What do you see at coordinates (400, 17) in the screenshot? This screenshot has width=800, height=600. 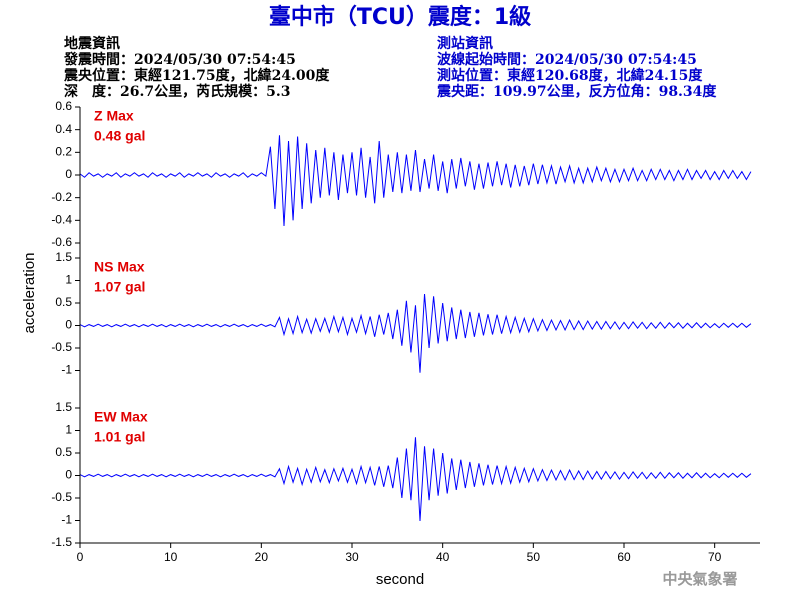 I see `chart-title: 臺中市（TCU）震度：1級` at bounding box center [400, 17].